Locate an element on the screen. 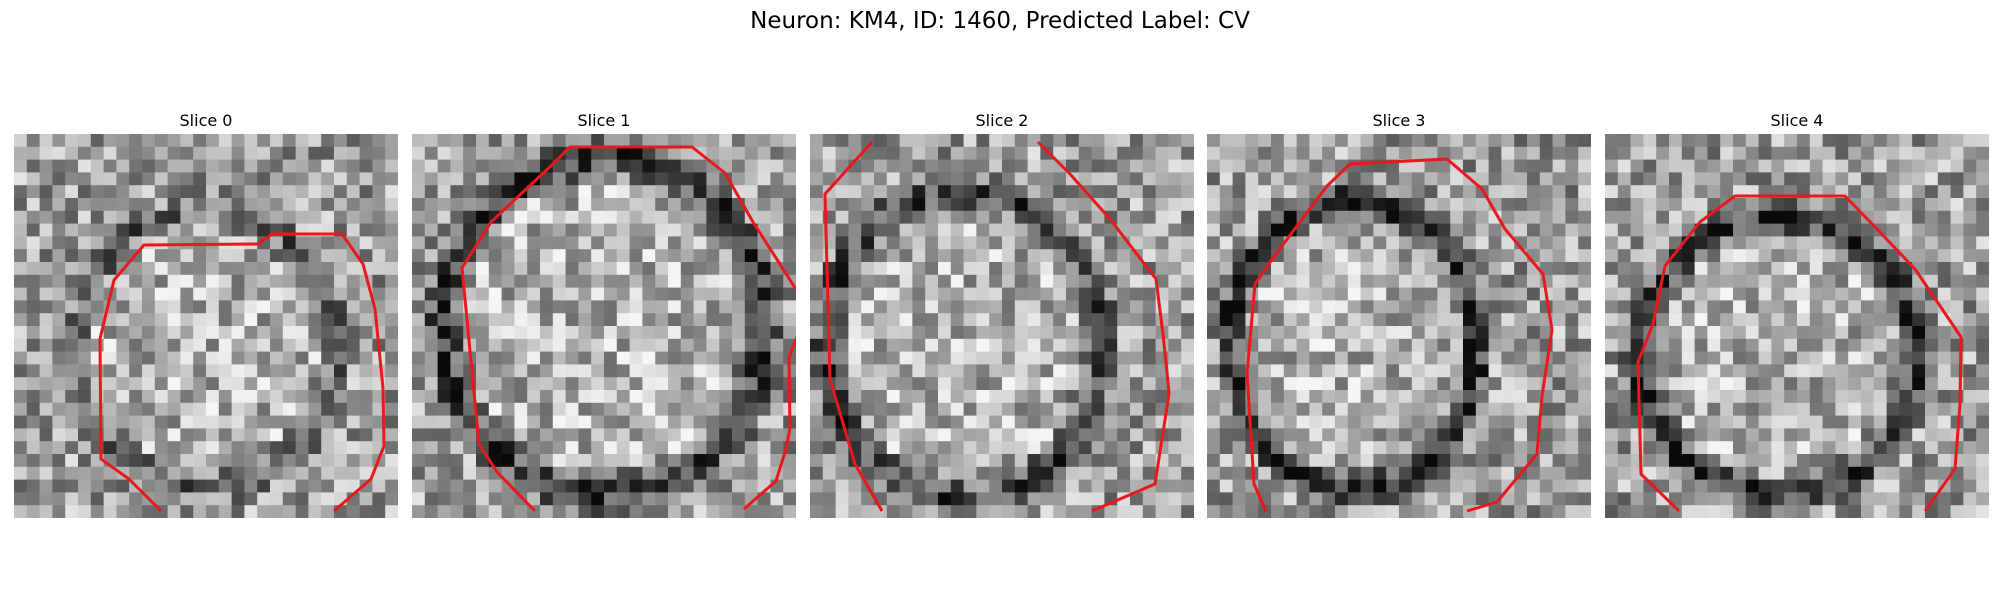 The width and height of the screenshot is (2000, 600). slice-panel-4: Slice 4 is located at coordinates (1797, 313).